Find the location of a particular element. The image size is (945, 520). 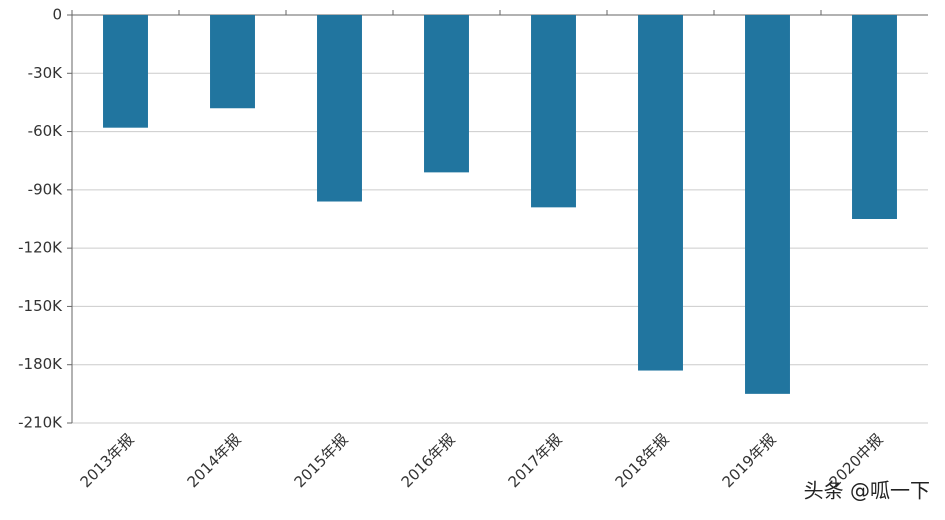

x-tick-label: 2018年报 is located at coordinates (642, 460).